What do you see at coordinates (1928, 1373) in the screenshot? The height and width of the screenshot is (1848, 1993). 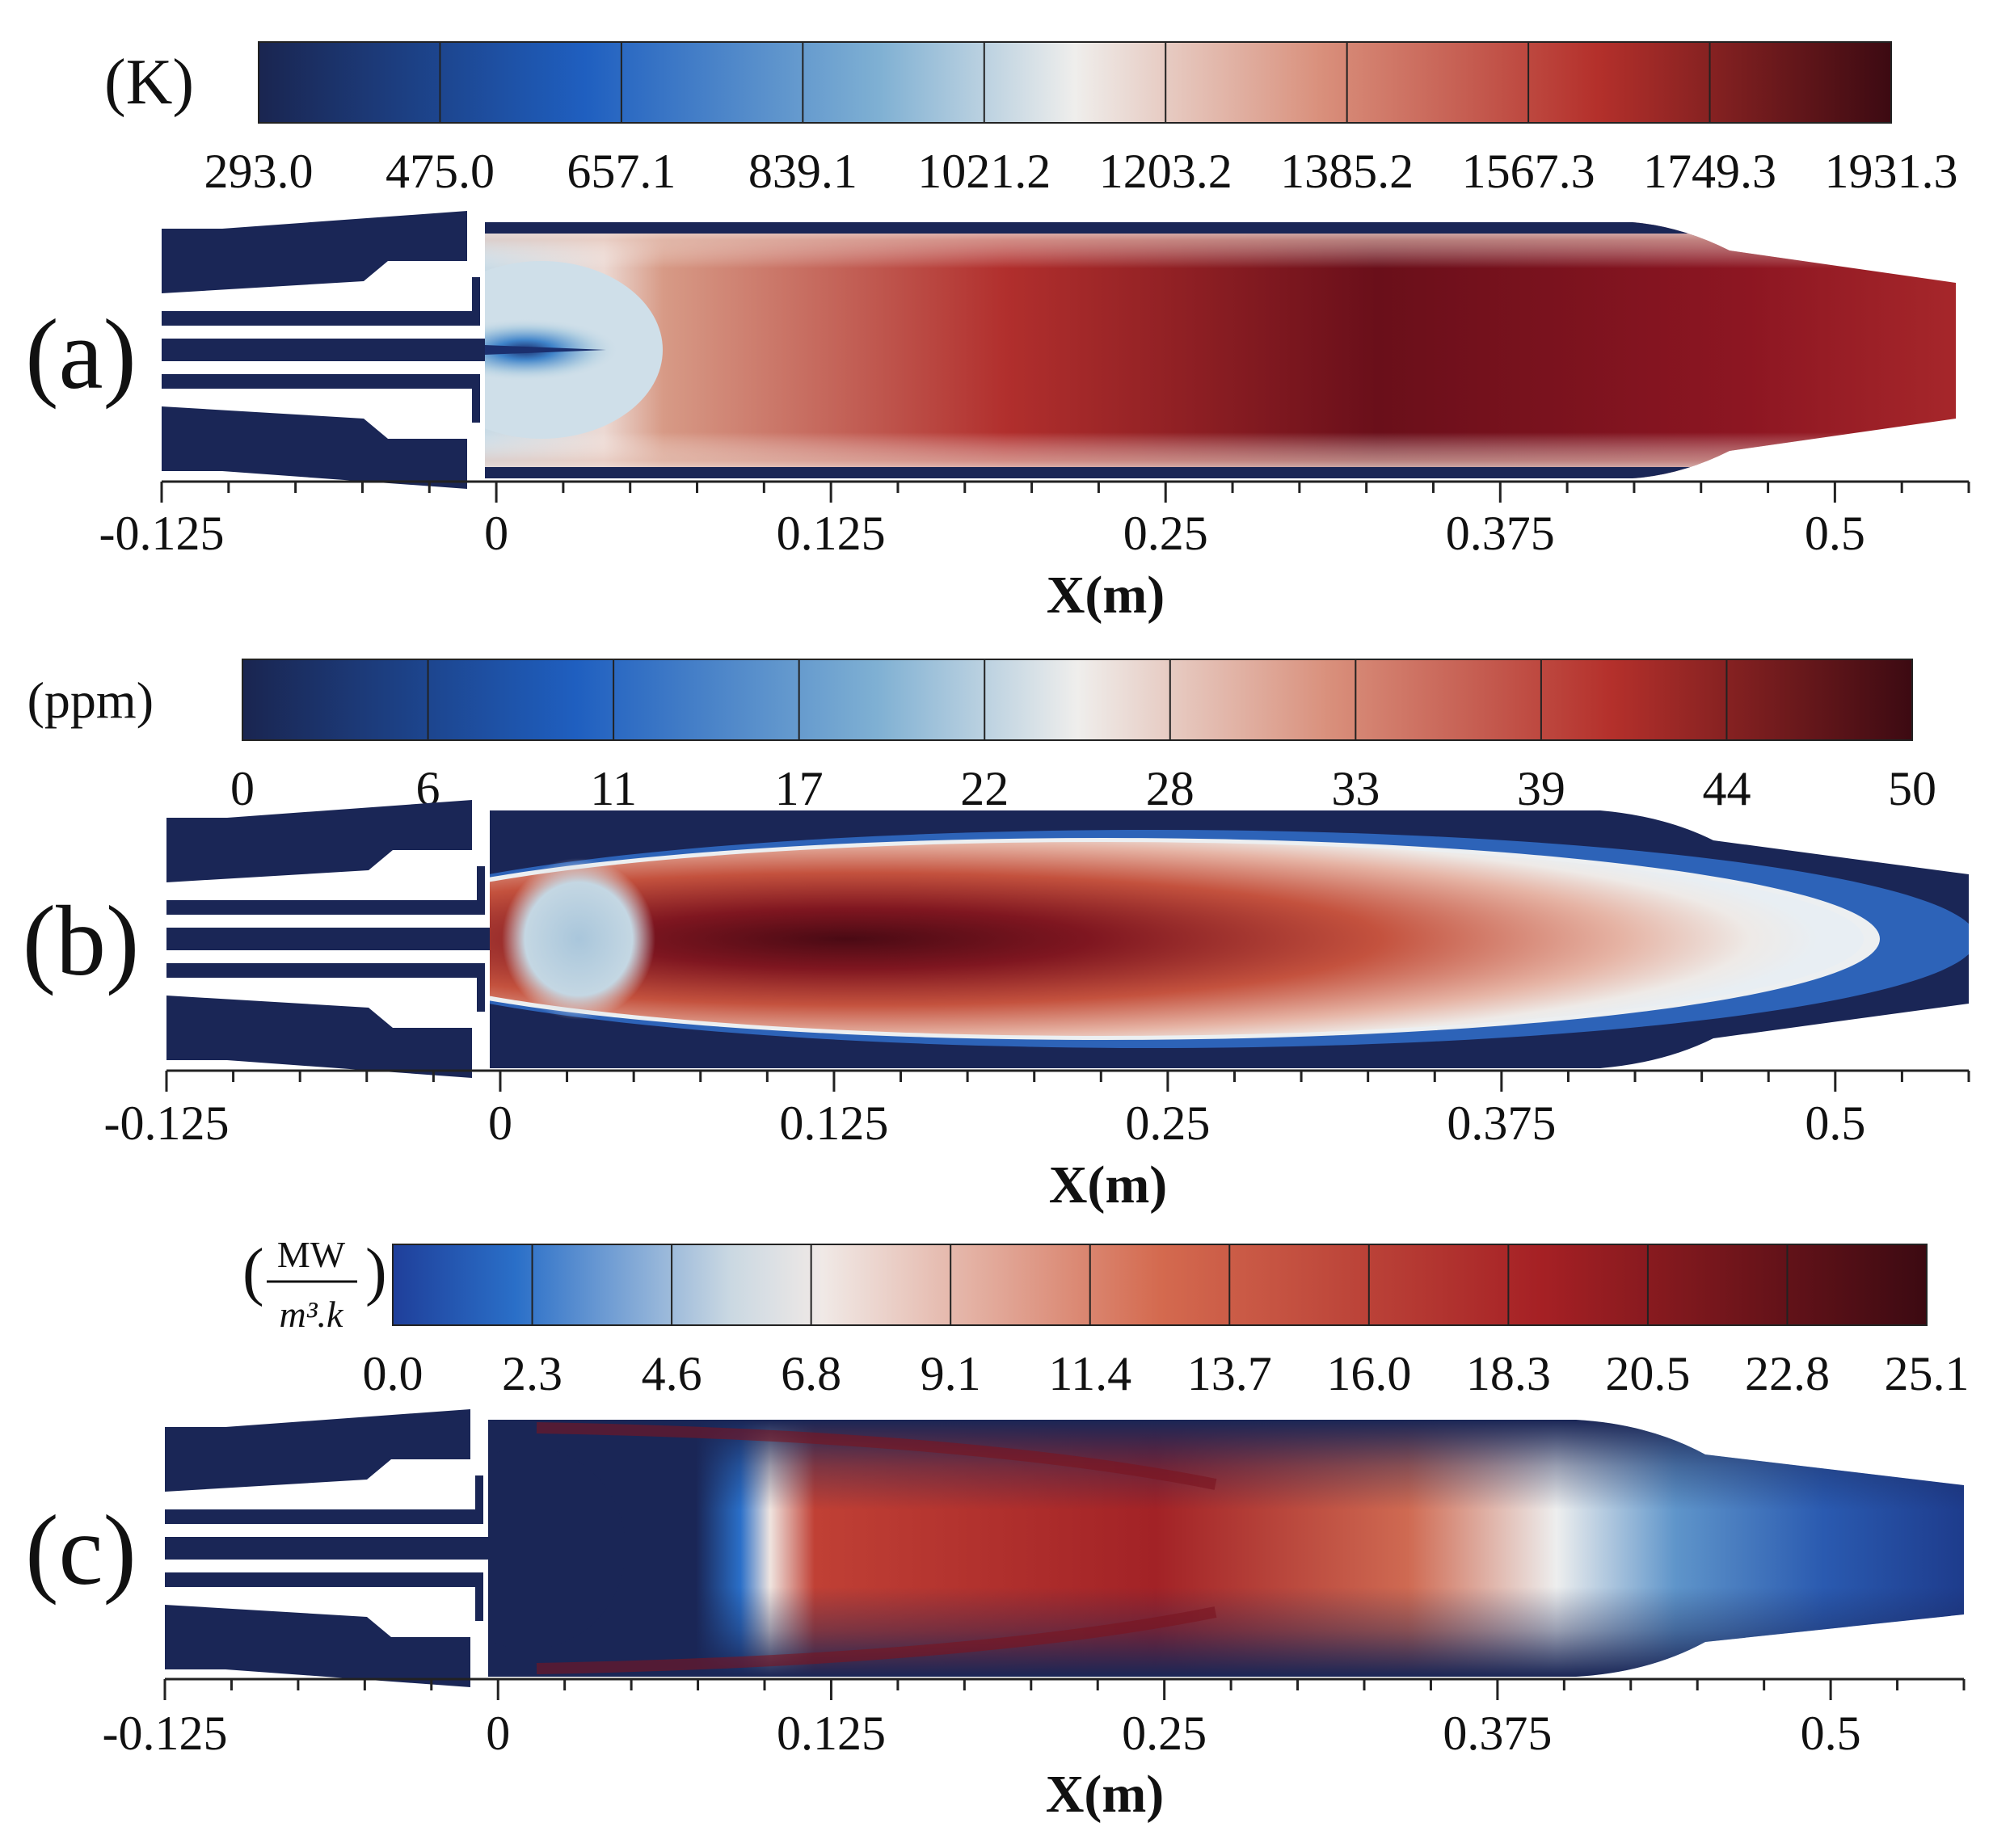 I see `colorbar-tick-label: 25.1` at bounding box center [1928, 1373].